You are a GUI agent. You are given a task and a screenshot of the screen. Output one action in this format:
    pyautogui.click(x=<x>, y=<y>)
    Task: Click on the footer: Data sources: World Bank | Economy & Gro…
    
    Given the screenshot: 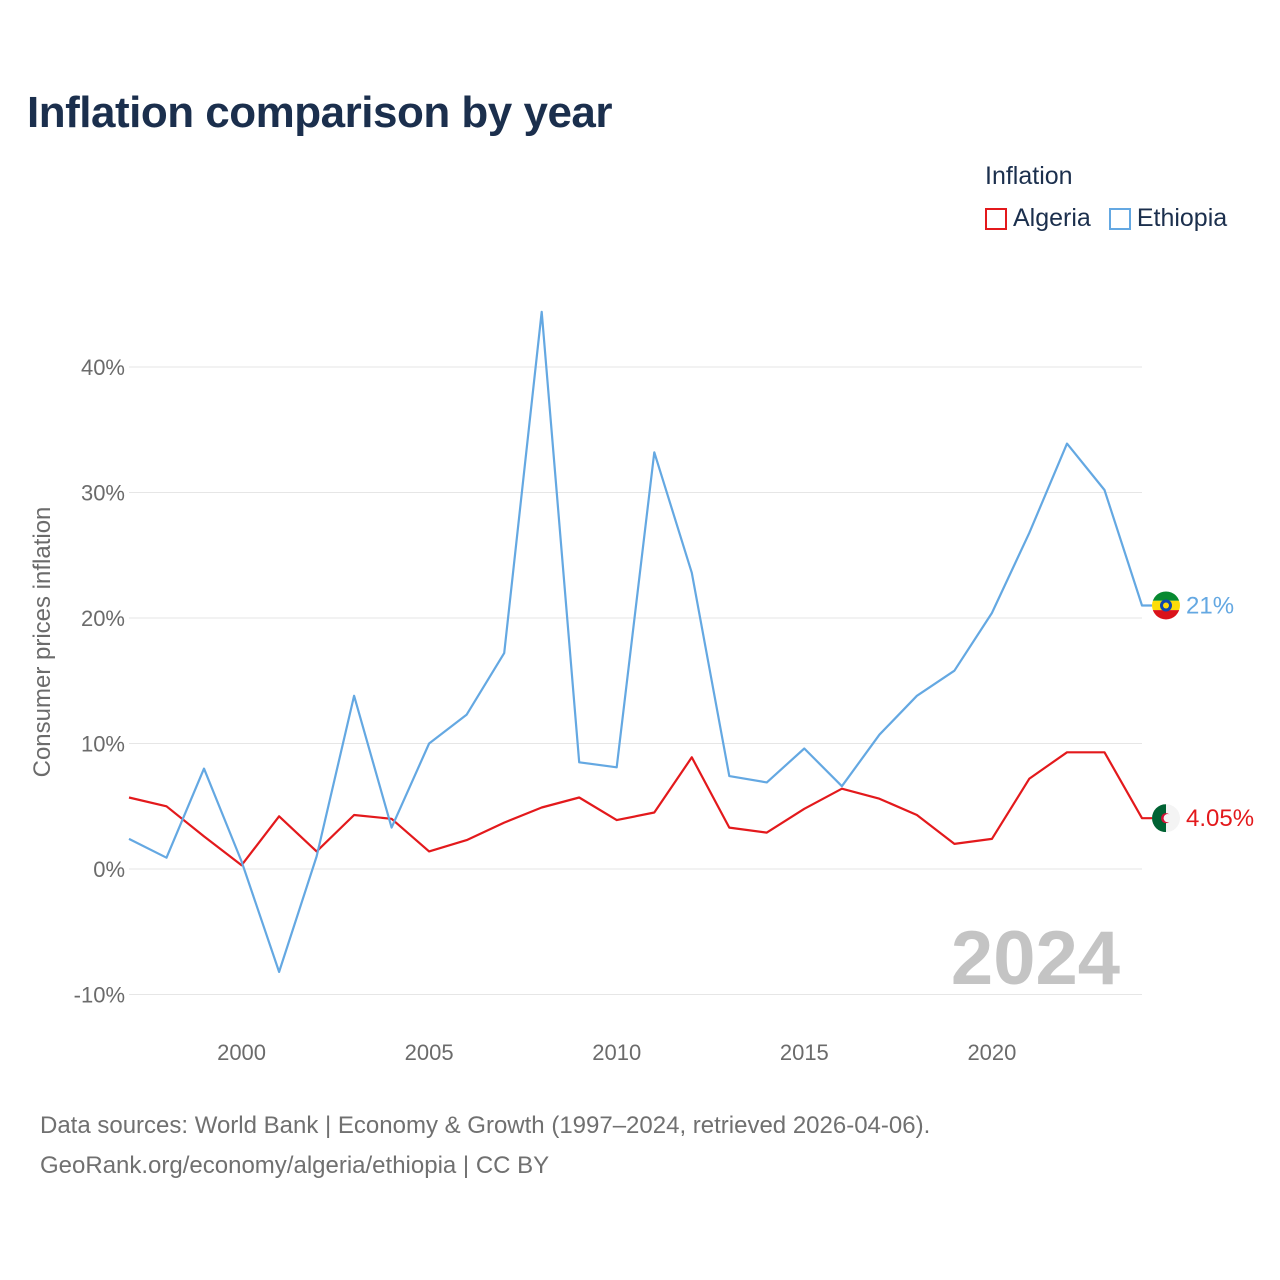 What is the action you would take?
    pyautogui.click(x=485, y=1146)
    